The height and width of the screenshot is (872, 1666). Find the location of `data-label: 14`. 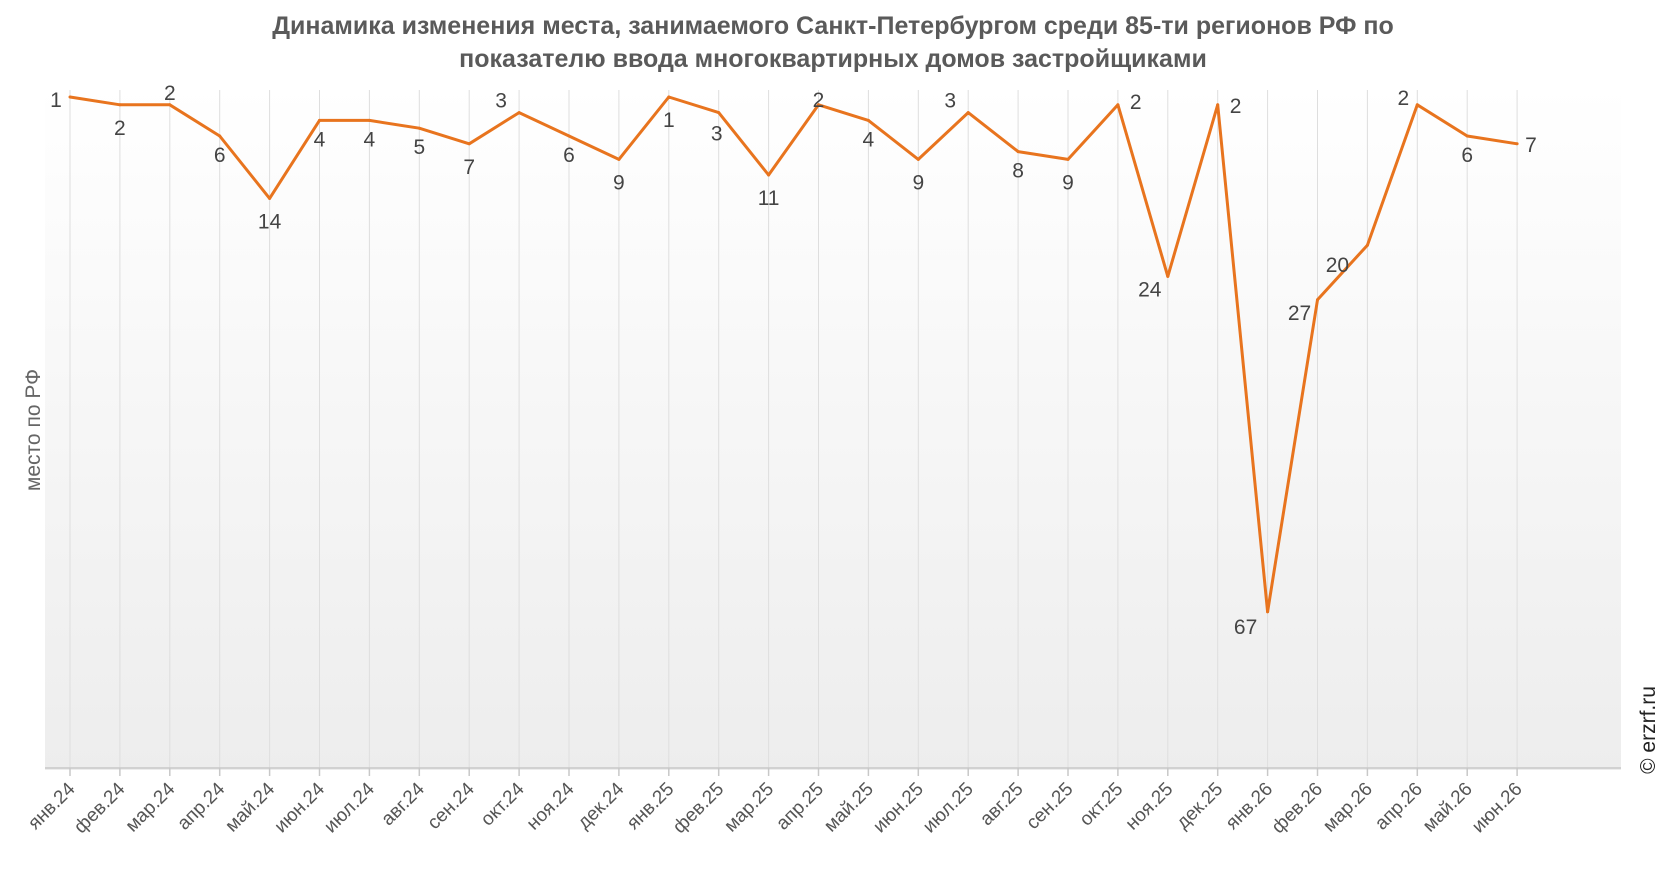

data-label: 14 is located at coordinates (270, 221).